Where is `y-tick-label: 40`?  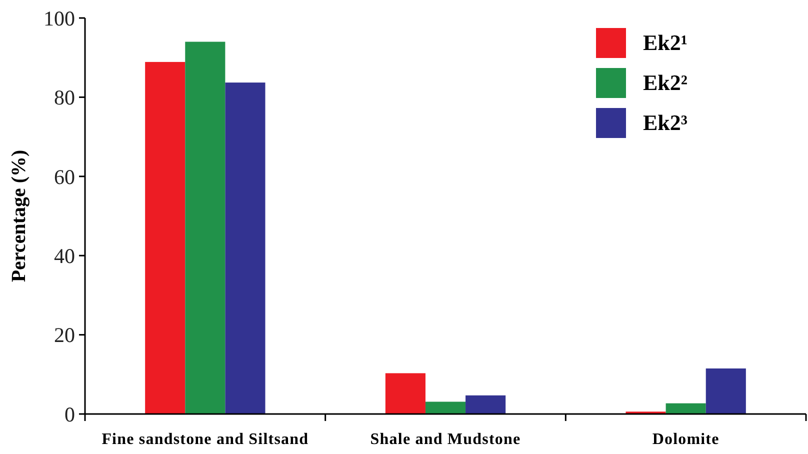
y-tick-label: 40 is located at coordinates (64, 256).